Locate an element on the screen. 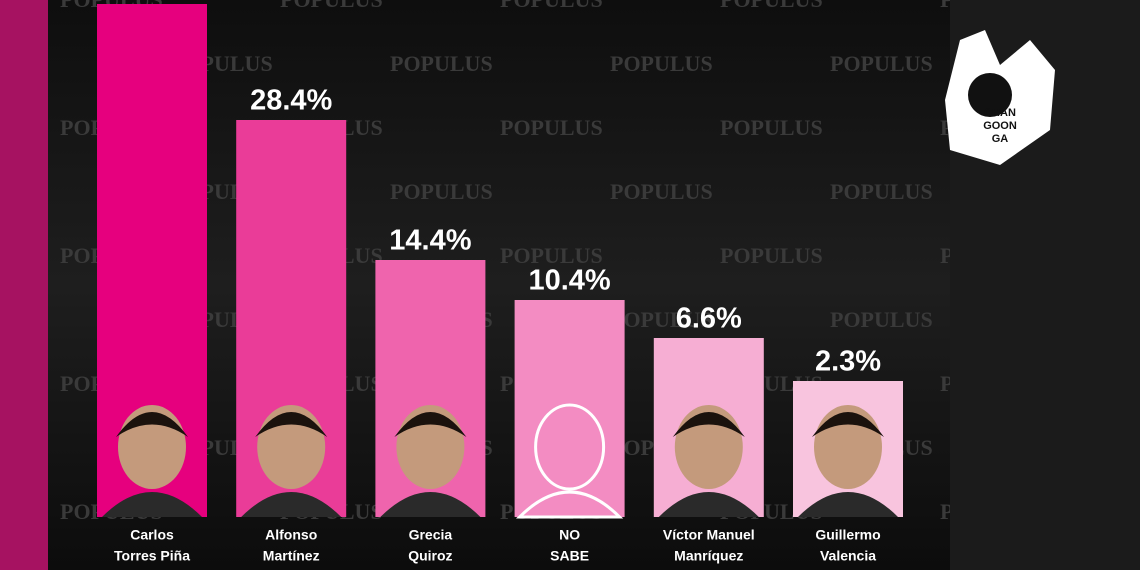  category-label: Víctor Manuel is located at coordinates (709, 535).